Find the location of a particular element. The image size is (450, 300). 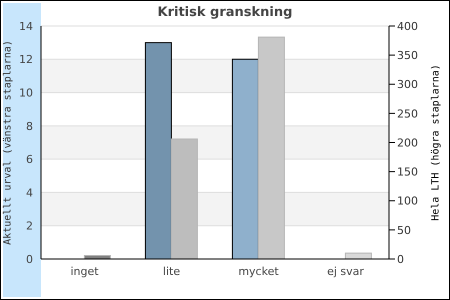

y-tick-label: 12 is located at coordinates (26, 59).